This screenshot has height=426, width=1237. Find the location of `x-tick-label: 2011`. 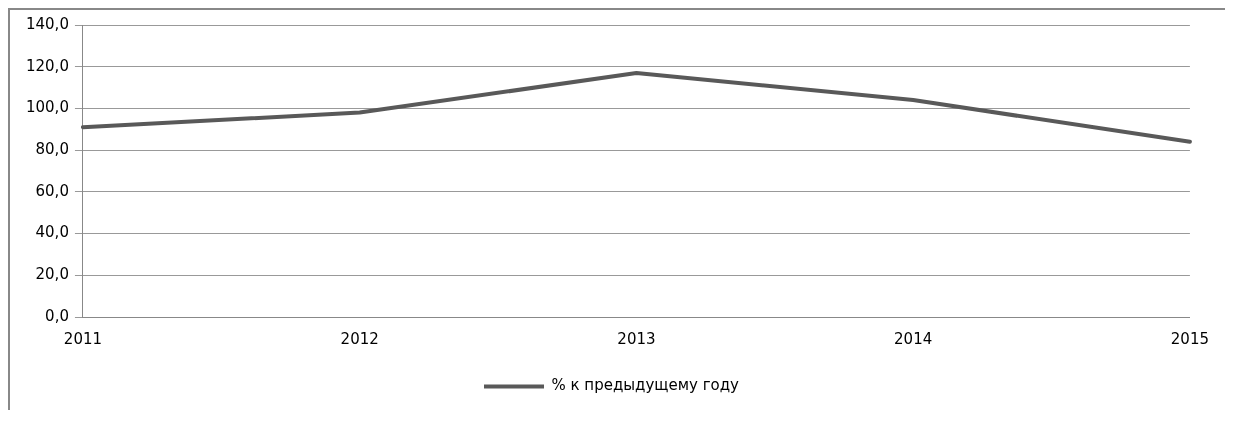

x-tick-label: 2011 is located at coordinates (83, 338).